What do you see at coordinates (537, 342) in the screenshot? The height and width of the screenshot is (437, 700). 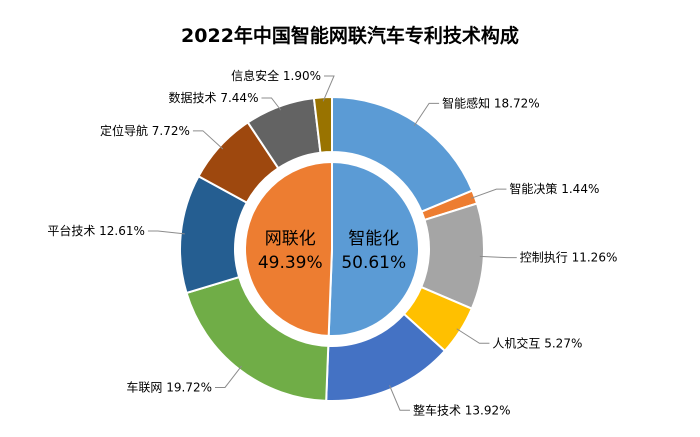 I see `outer-label-3: 人机交互 5.27%` at bounding box center [537, 342].